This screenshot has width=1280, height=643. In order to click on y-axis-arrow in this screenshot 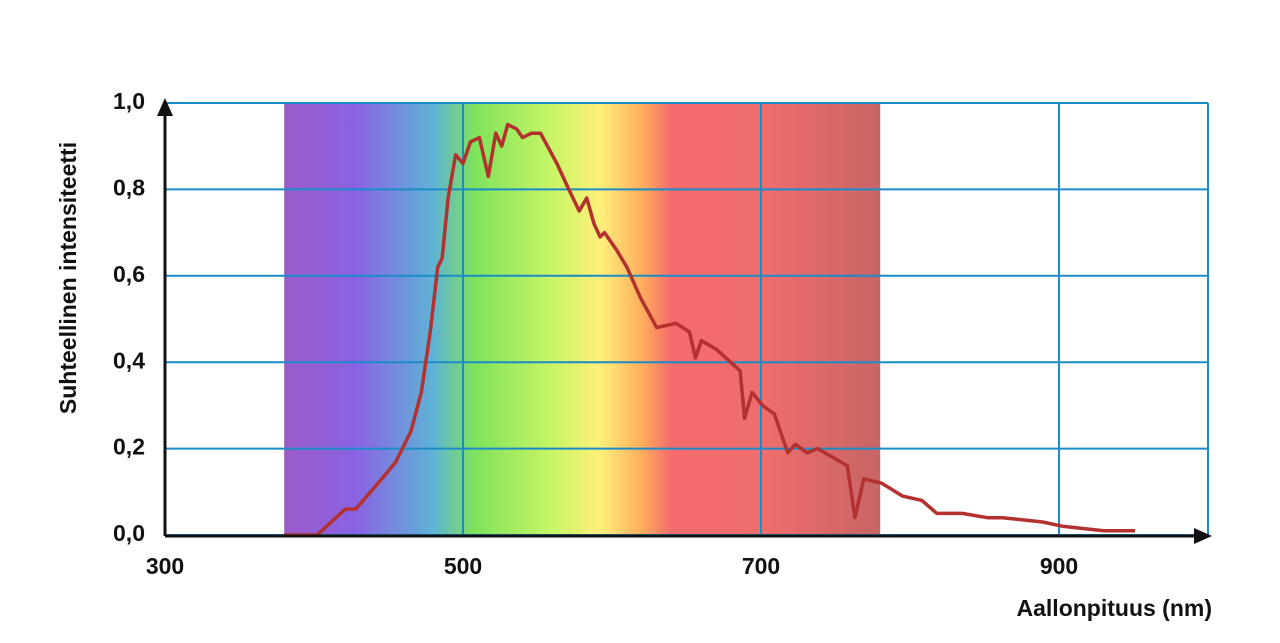, I will do `click(165, 107)`.